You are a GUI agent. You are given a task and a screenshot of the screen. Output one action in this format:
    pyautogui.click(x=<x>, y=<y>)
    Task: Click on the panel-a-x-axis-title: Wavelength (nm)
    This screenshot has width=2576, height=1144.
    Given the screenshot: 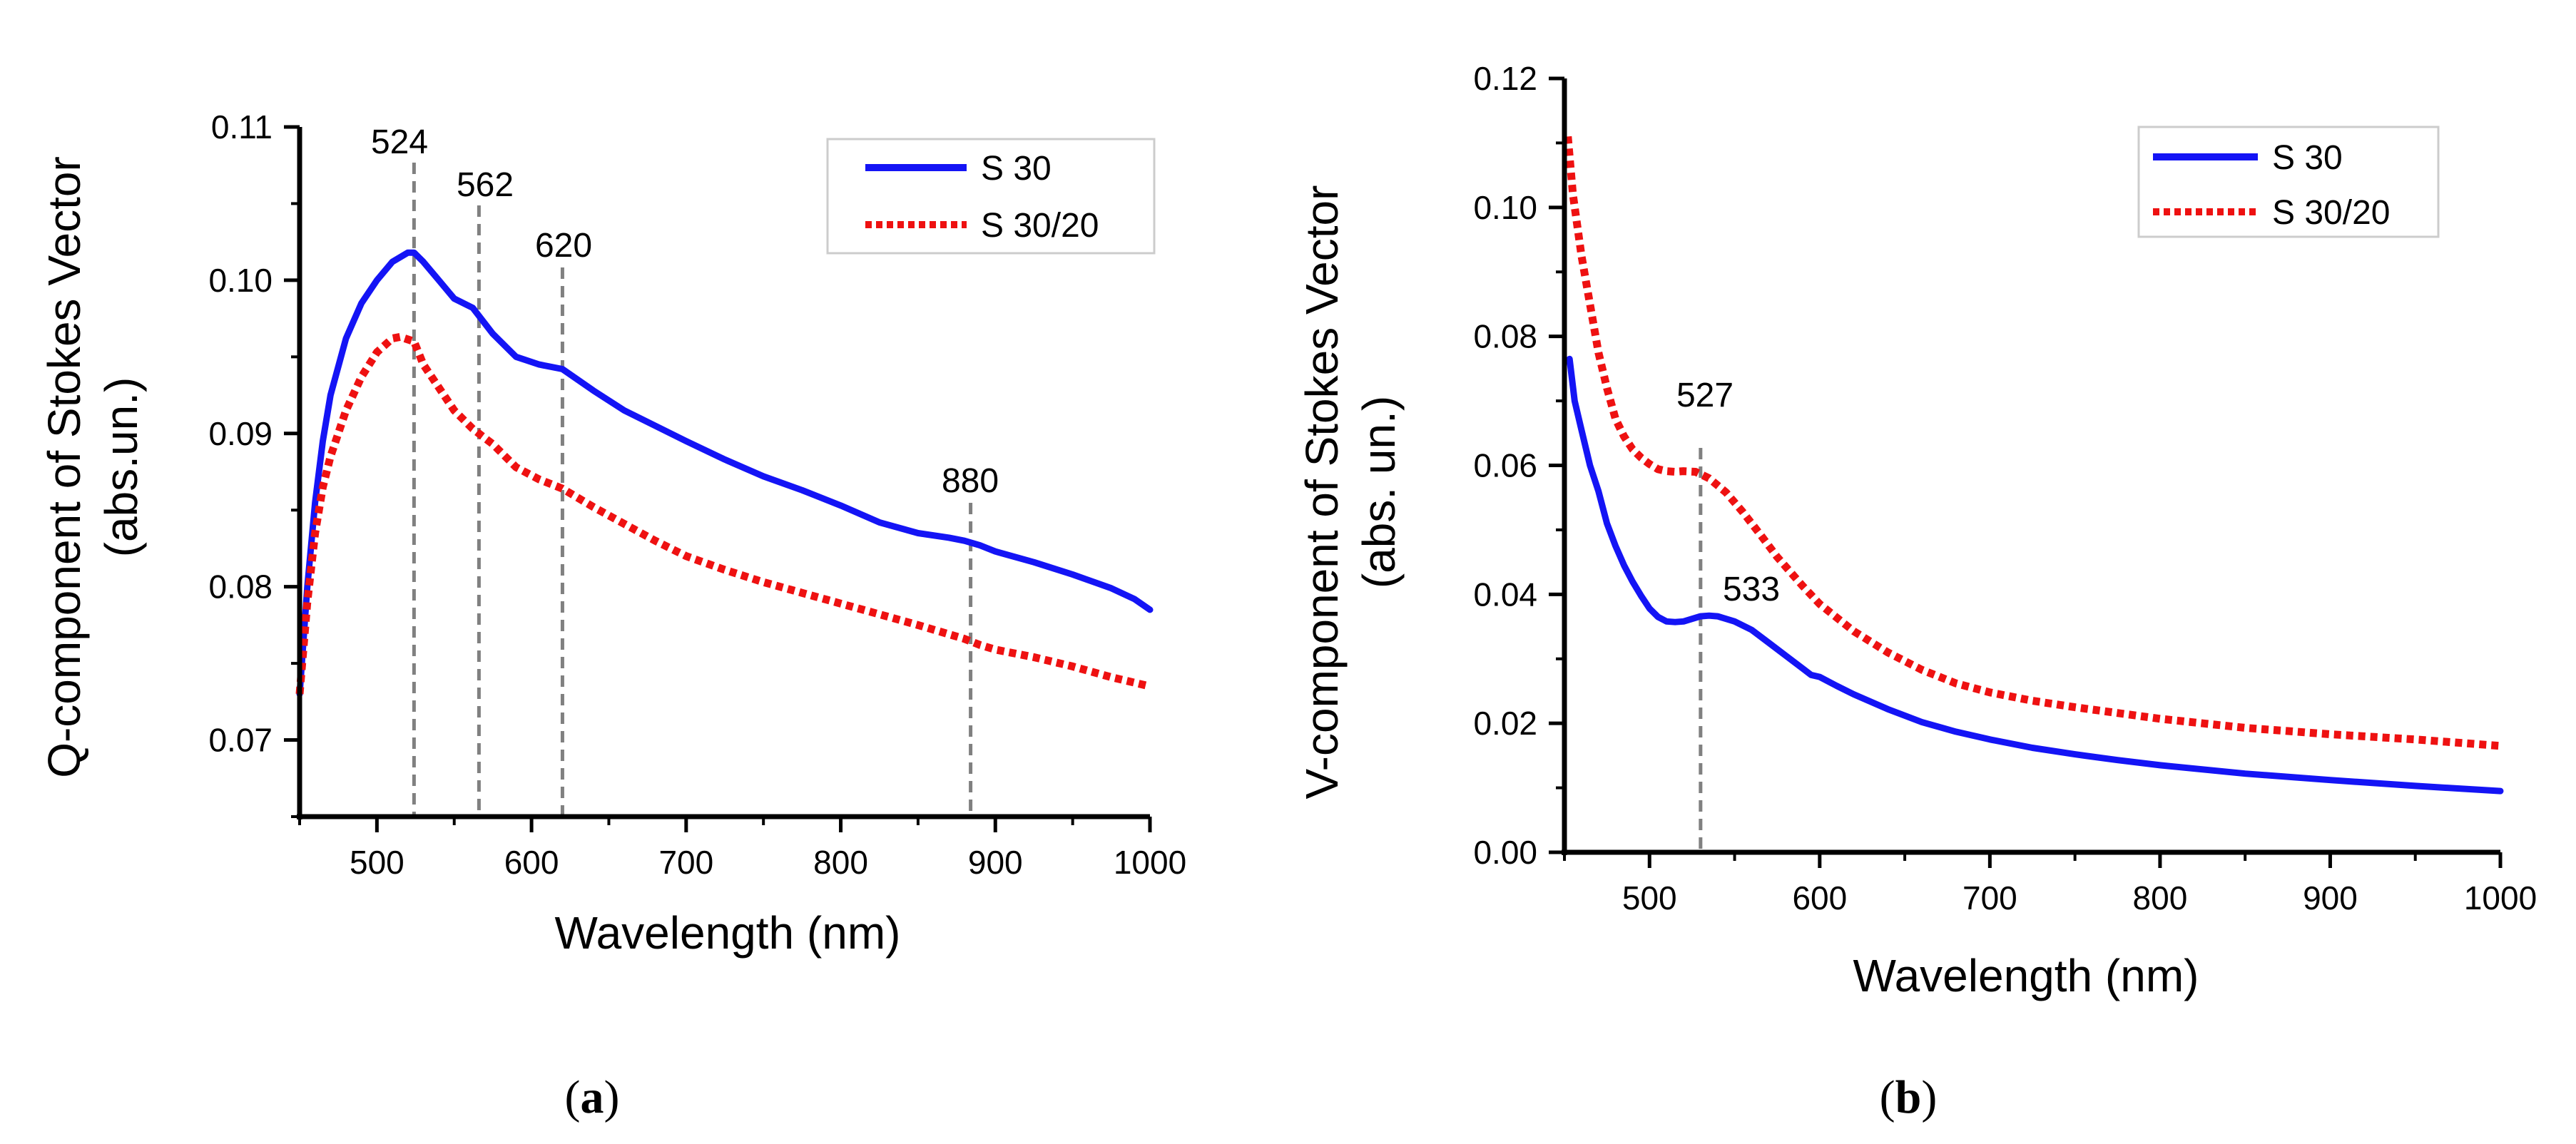 What is the action you would take?
    pyautogui.click(x=728, y=933)
    